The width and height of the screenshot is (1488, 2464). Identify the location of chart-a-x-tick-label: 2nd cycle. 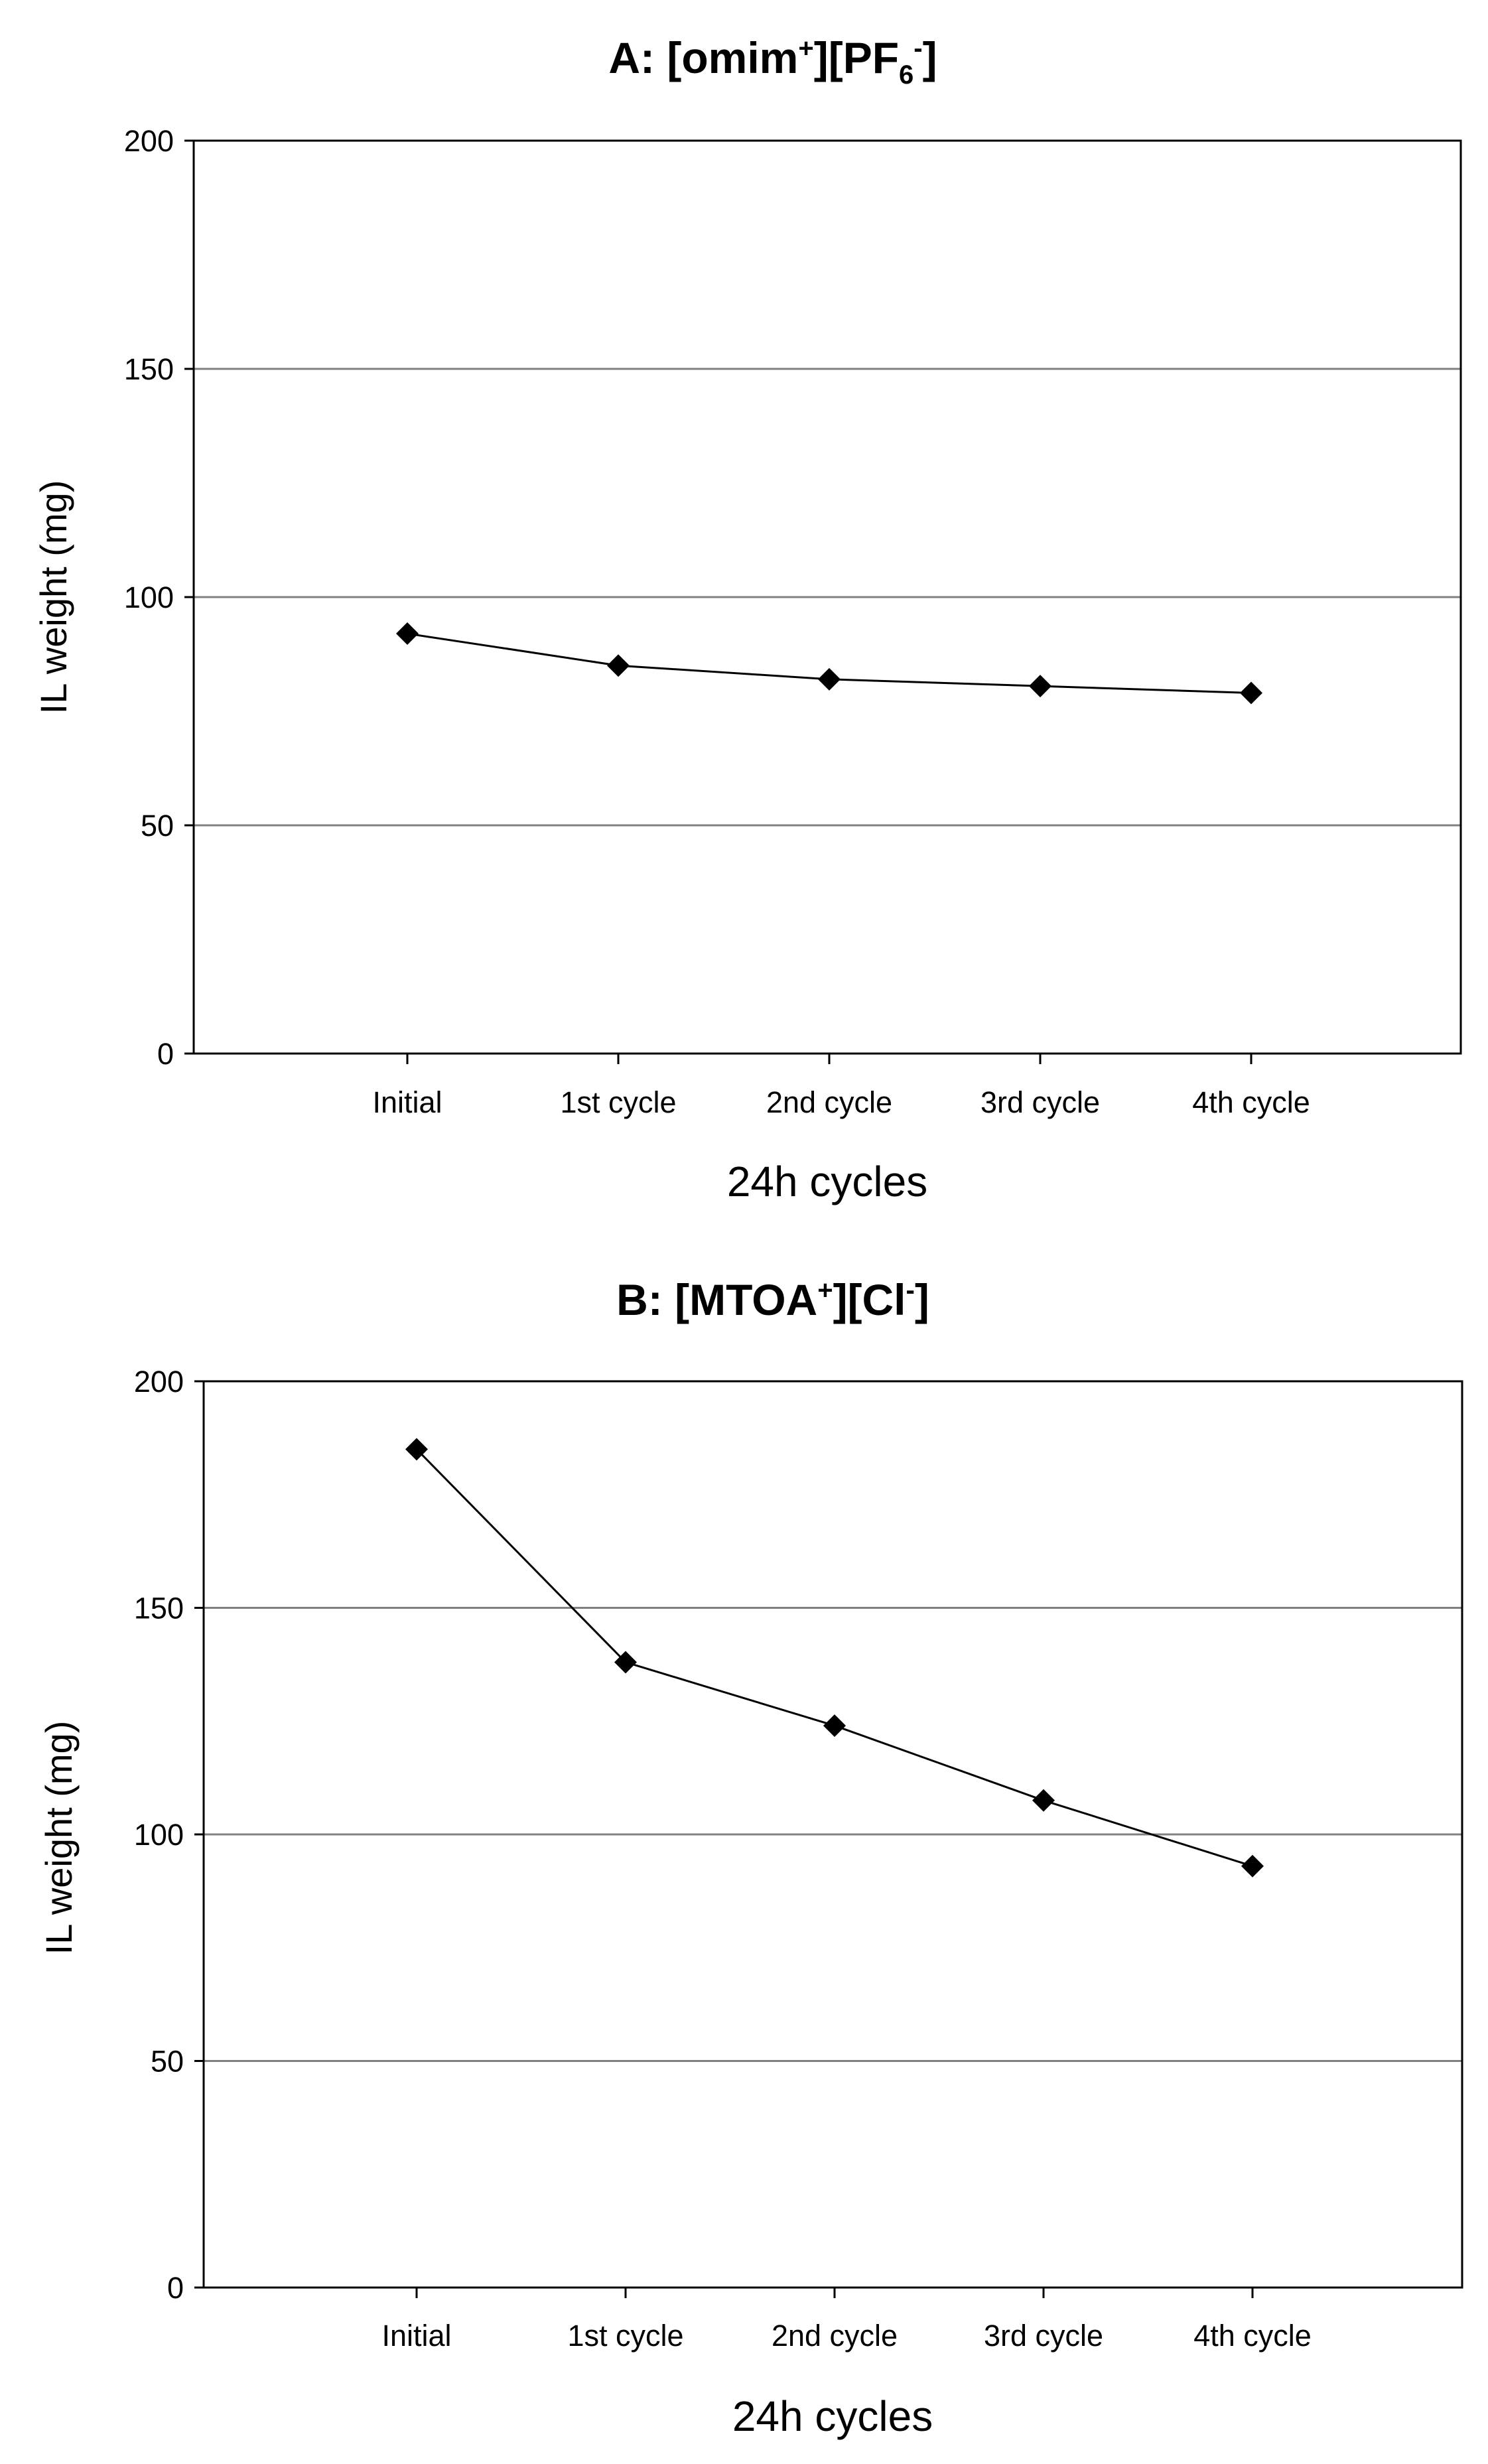
(829, 1102).